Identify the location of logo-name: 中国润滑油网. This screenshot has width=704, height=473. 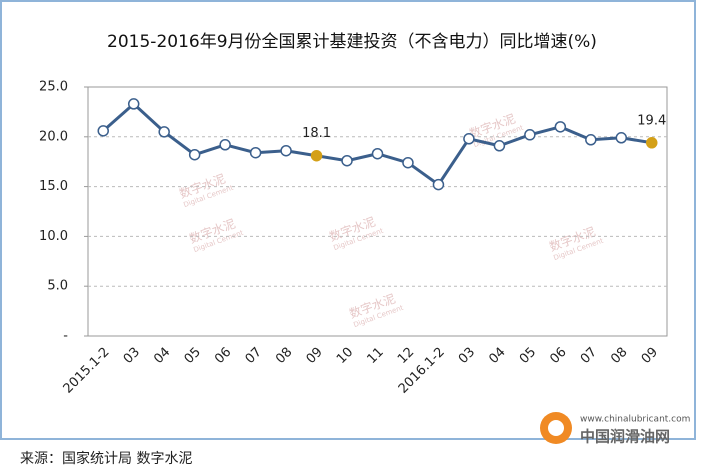
(625, 437).